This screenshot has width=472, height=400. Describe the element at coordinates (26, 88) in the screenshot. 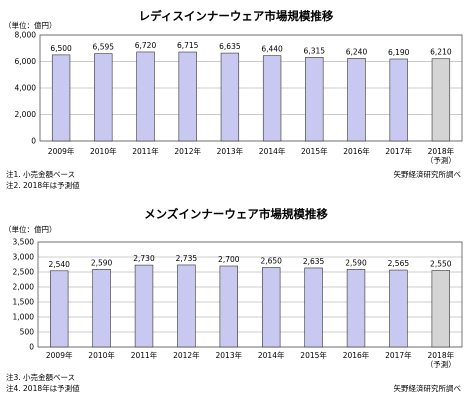

I see `y-tick-label: 4,000` at that location.